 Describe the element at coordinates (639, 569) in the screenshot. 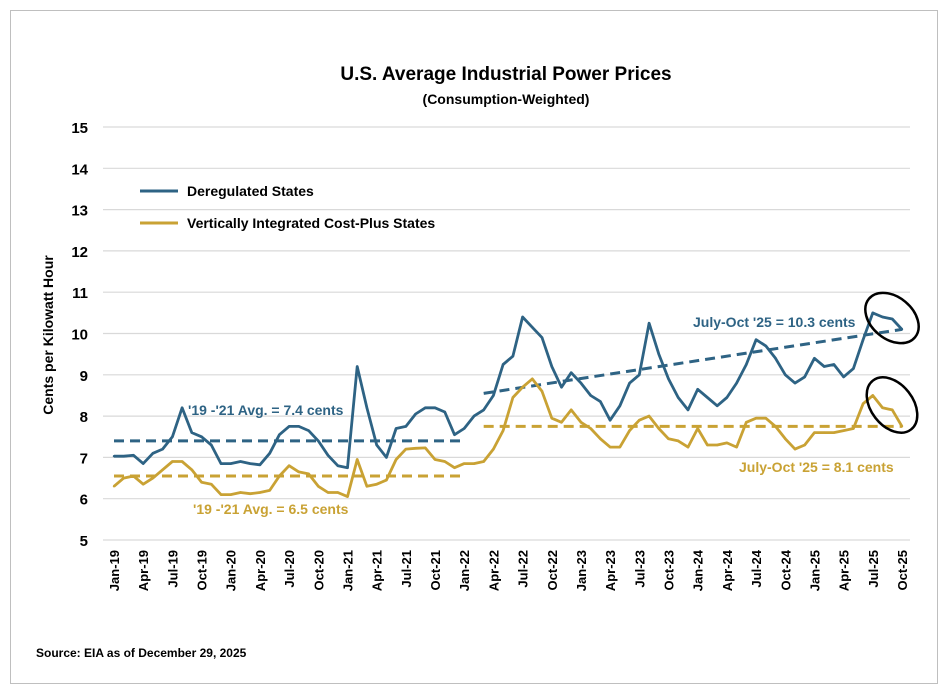

I see `x-tick-label: Jul-23` at that location.